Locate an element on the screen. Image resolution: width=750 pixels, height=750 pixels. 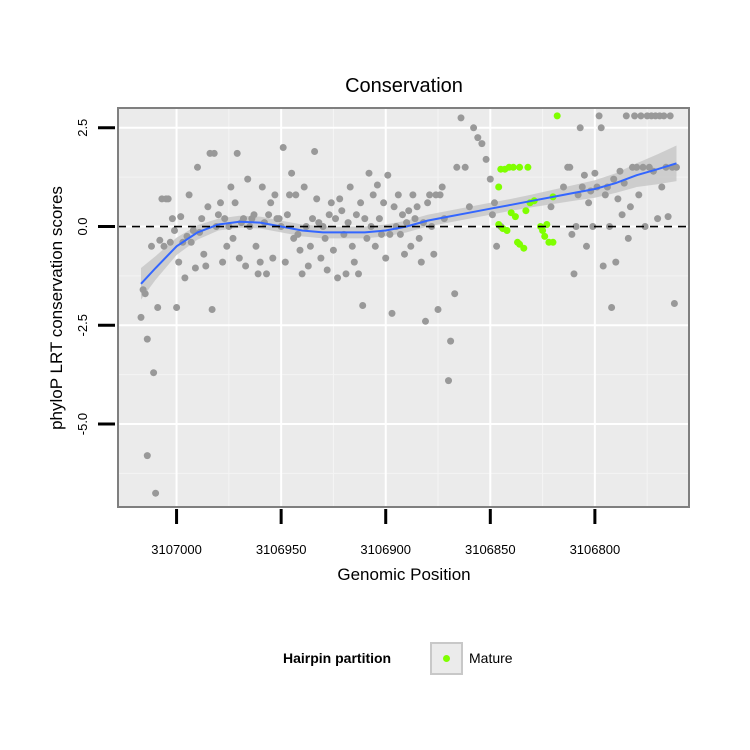
y-axis-title: phyloP LRT conservation scores is located at coordinates (56, 308).